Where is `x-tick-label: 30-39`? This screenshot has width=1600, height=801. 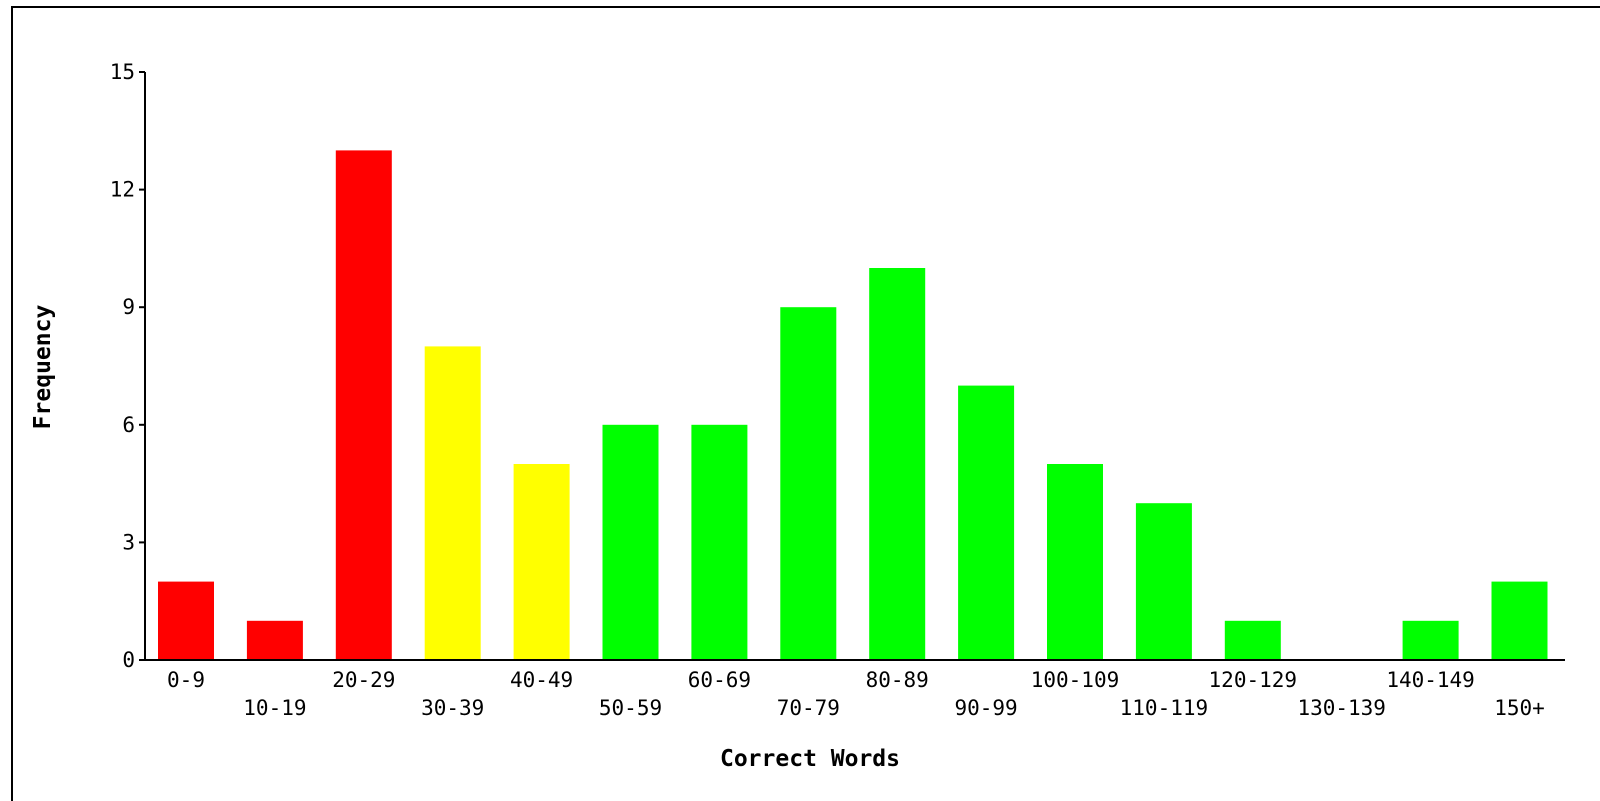
x-tick-label: 30-39 is located at coordinates (452, 708).